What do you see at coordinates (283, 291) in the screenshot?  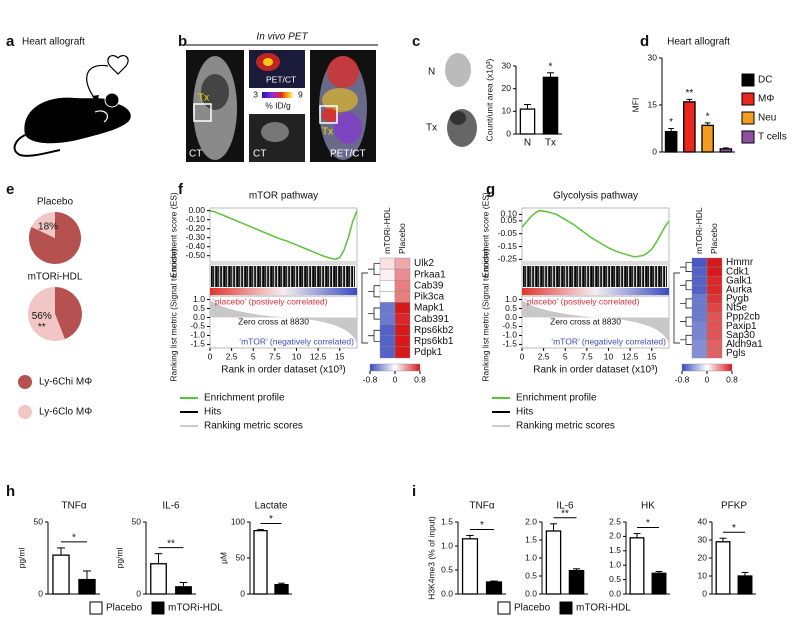 I see `rank-color-strip` at bounding box center [283, 291].